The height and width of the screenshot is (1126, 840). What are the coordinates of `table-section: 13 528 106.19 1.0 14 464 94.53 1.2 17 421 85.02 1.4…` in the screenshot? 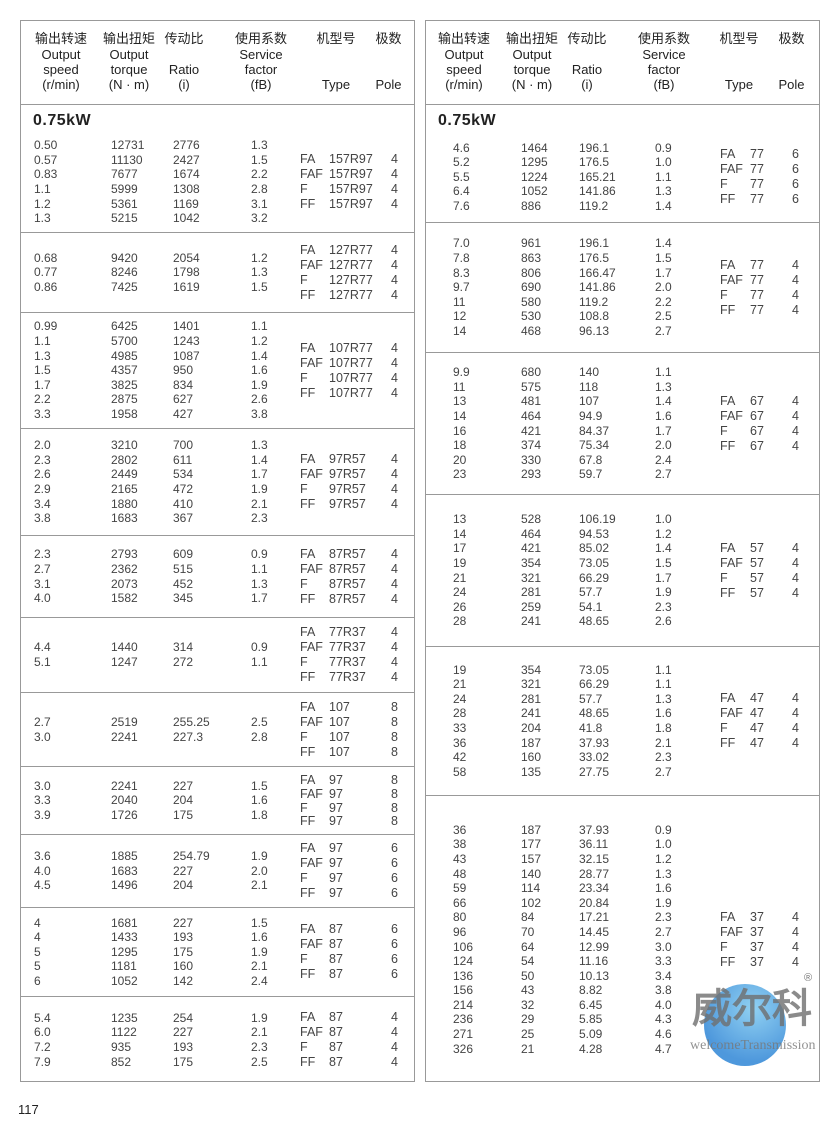 It's located at (622, 571).